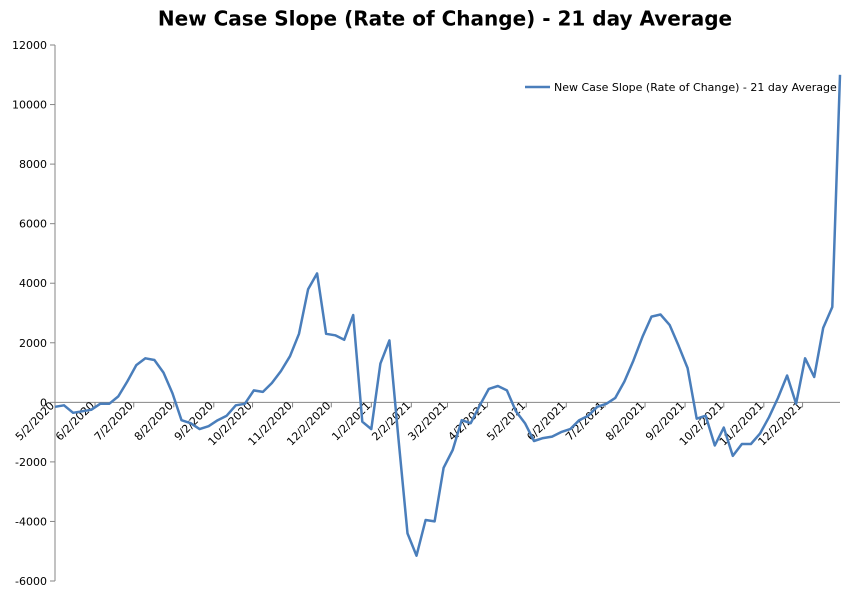 This screenshot has width=867, height=593. Describe the element at coordinates (33, 343) in the screenshot. I see `y-tick-label: 2000` at that location.